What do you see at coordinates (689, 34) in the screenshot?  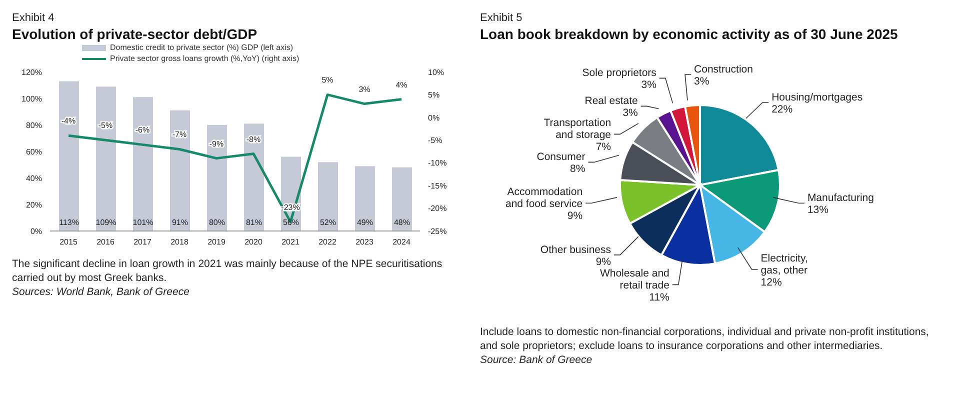 I see `chart-title: Loan book breakdown by economic activity as of 30 June 2025` at bounding box center [689, 34].